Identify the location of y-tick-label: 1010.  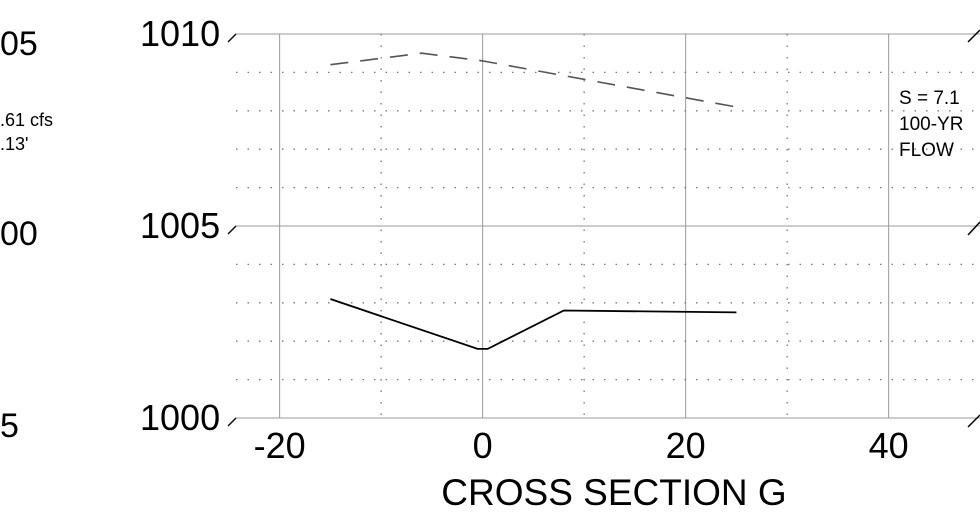
(180, 33).